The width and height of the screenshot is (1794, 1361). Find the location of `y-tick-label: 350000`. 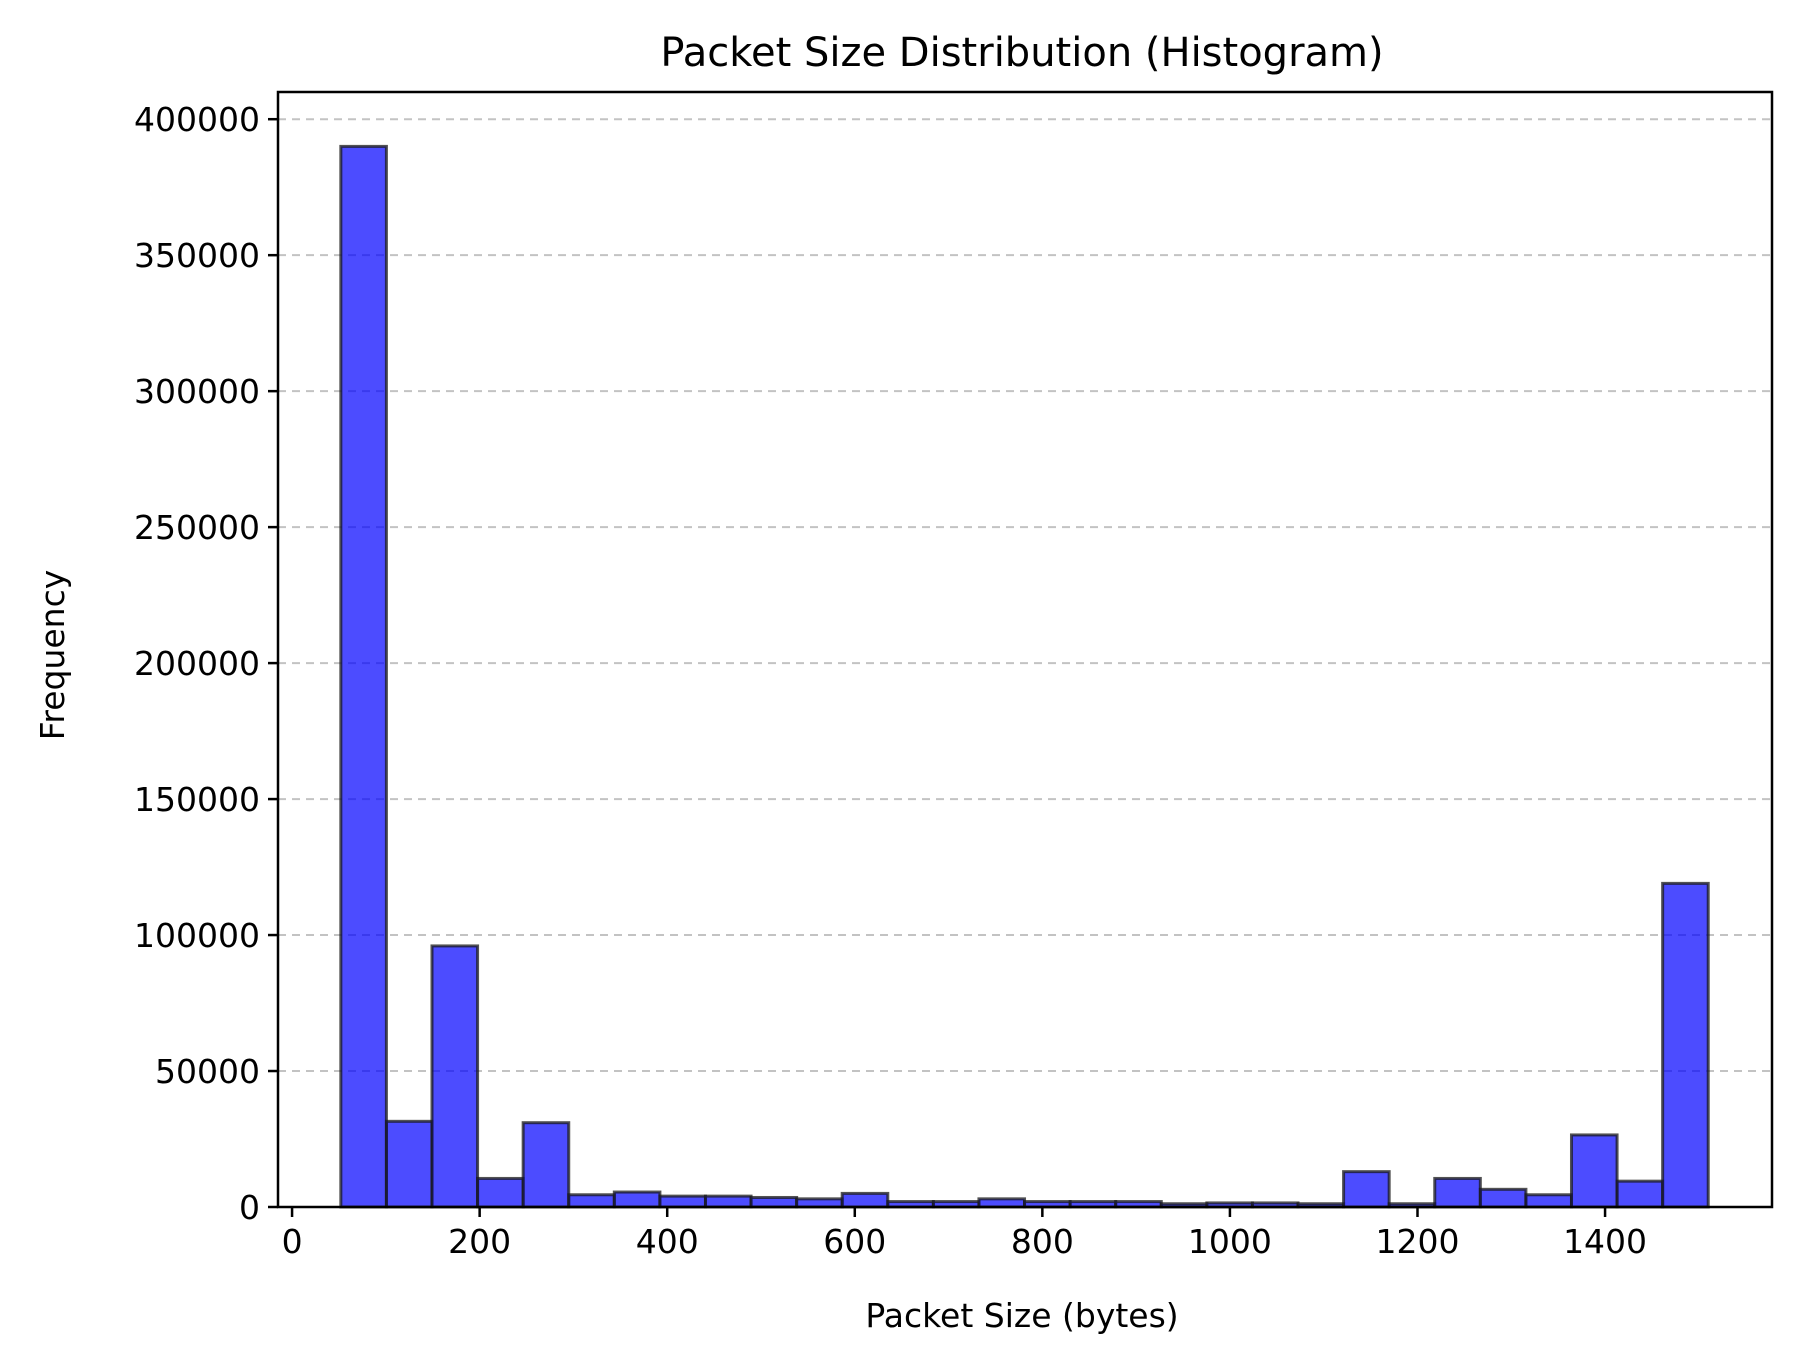

y-tick-label: 350000 is located at coordinates (197, 255).